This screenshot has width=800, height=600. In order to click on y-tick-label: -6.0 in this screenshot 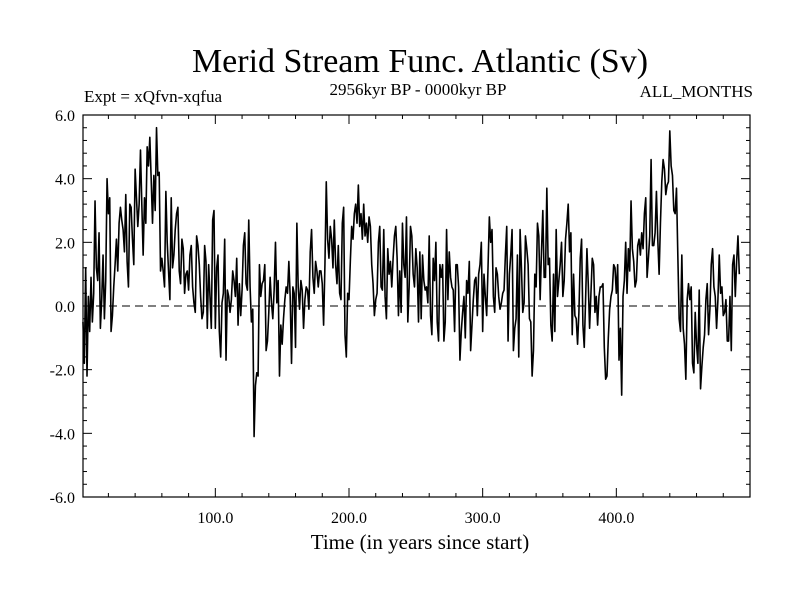, I will do `click(62, 498)`.